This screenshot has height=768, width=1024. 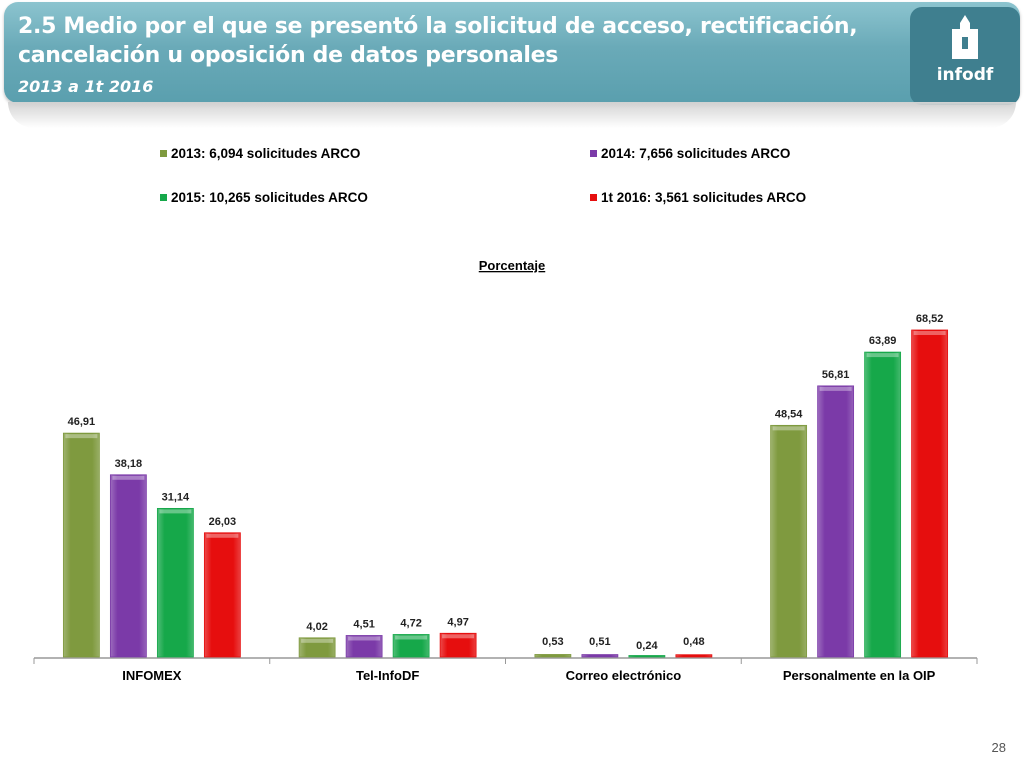 I want to click on legend-item-2016: 1t 2016: 3,561 solicitudes ARCO, so click(x=698, y=197).